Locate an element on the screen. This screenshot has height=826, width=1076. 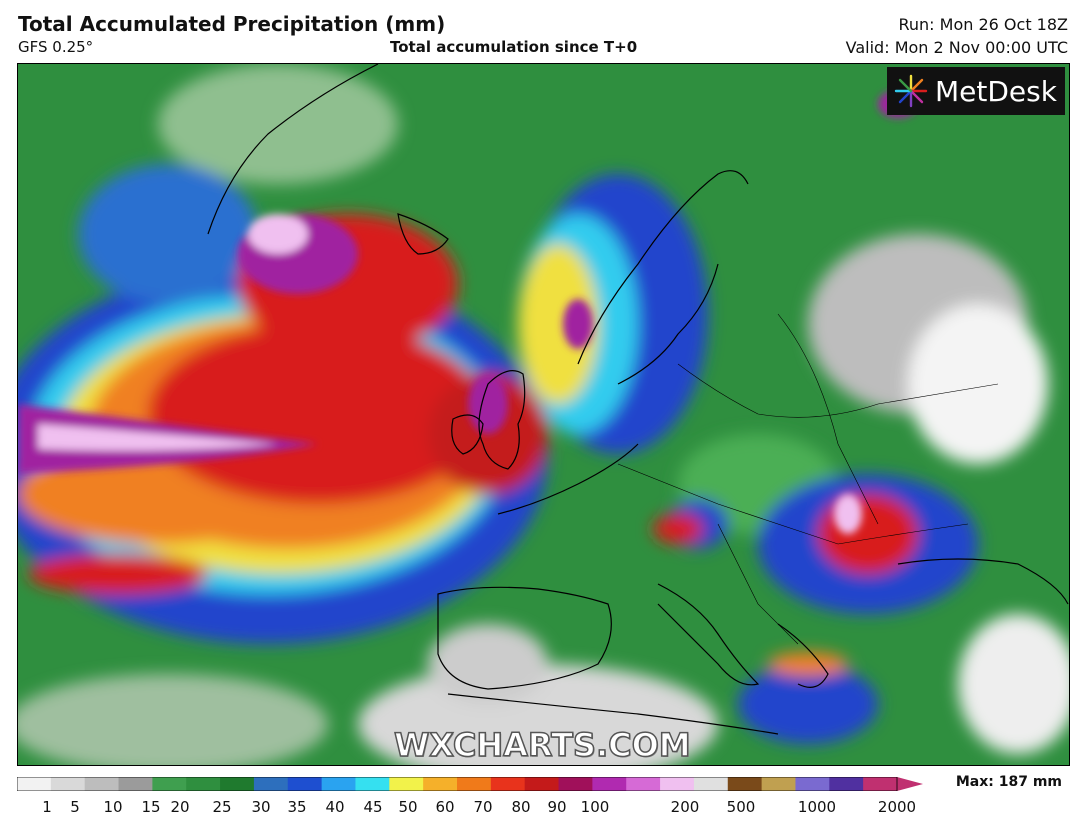
colorbar-tick-label: 25 is located at coordinates (222, 807).